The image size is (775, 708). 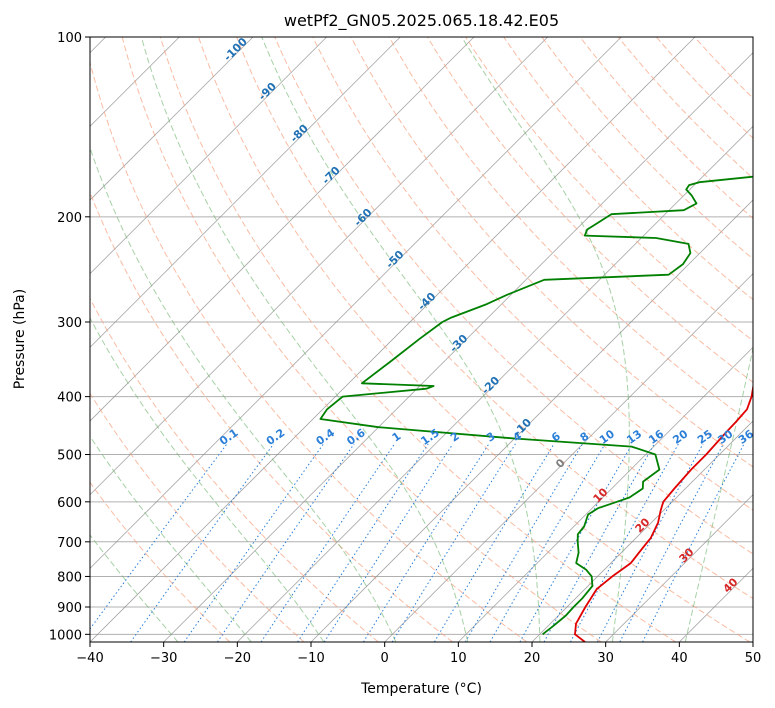 What do you see at coordinates (421, 21) in the screenshot?
I see `chart-title: wetPf2_GN05.2025.065.18.42.E05` at bounding box center [421, 21].